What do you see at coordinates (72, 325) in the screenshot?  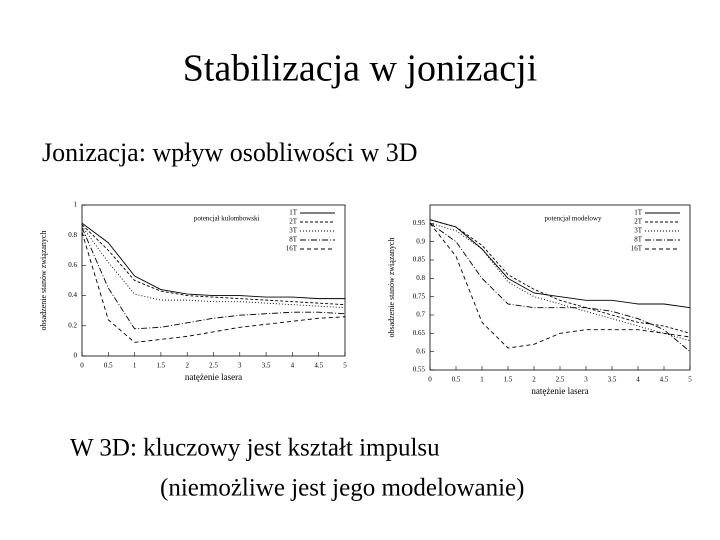 I see `y-tick-label: 0.2` at bounding box center [72, 325].